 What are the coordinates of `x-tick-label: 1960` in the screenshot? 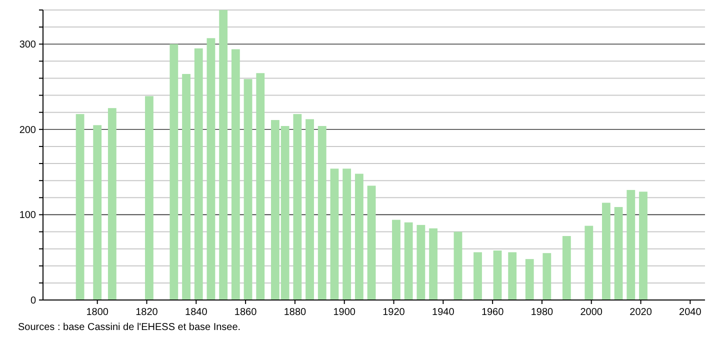 It's located at (492, 312).